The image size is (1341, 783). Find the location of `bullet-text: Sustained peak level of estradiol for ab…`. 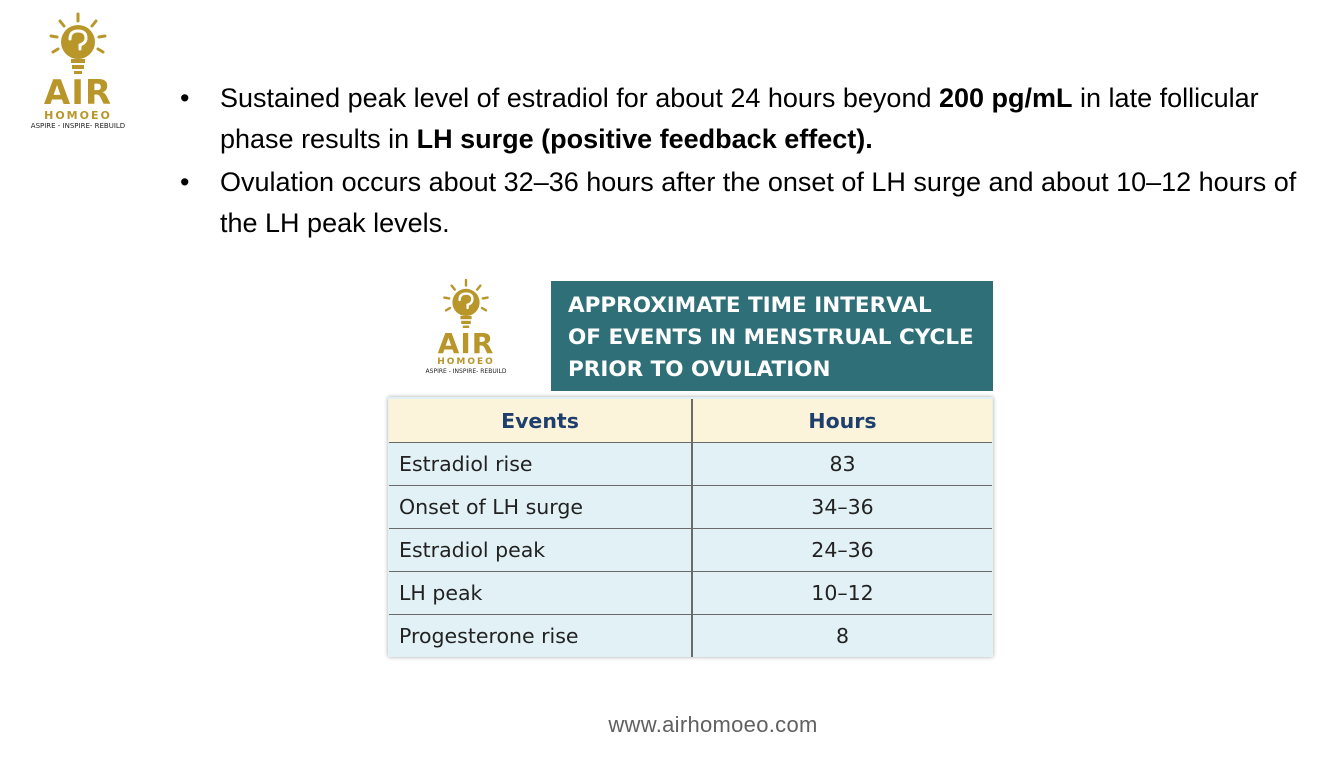

bullet-text: Sustained peak level of estradiol for ab… is located at coordinates (579, 98).